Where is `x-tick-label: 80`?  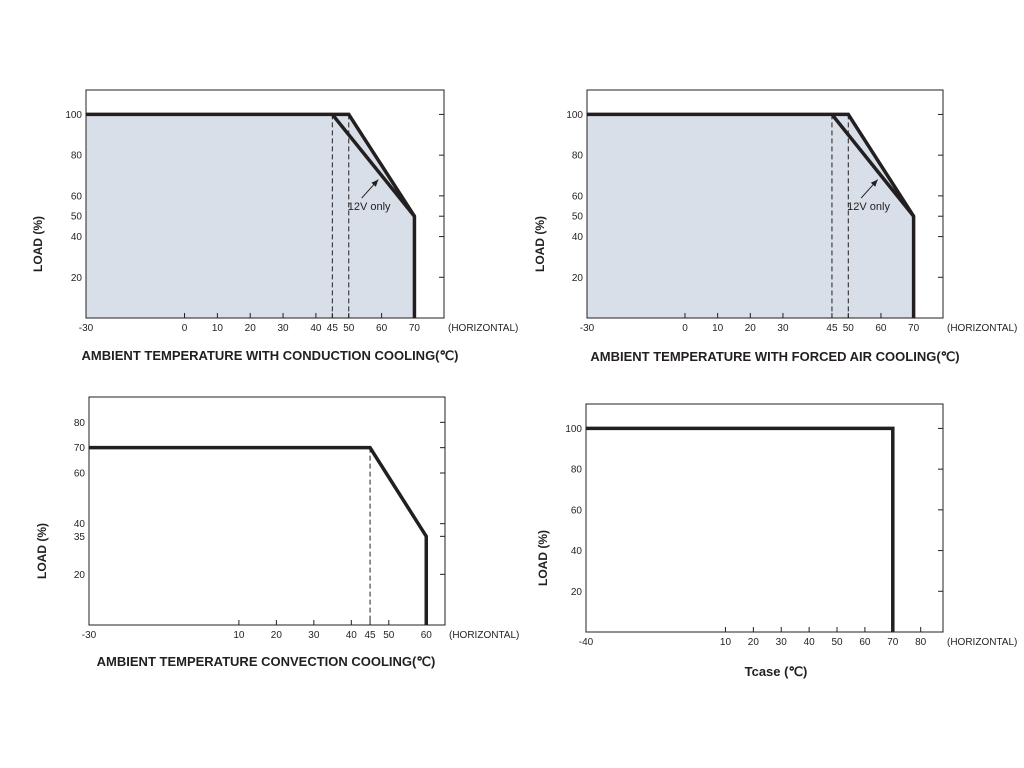 x-tick-label: 80 is located at coordinates (921, 642).